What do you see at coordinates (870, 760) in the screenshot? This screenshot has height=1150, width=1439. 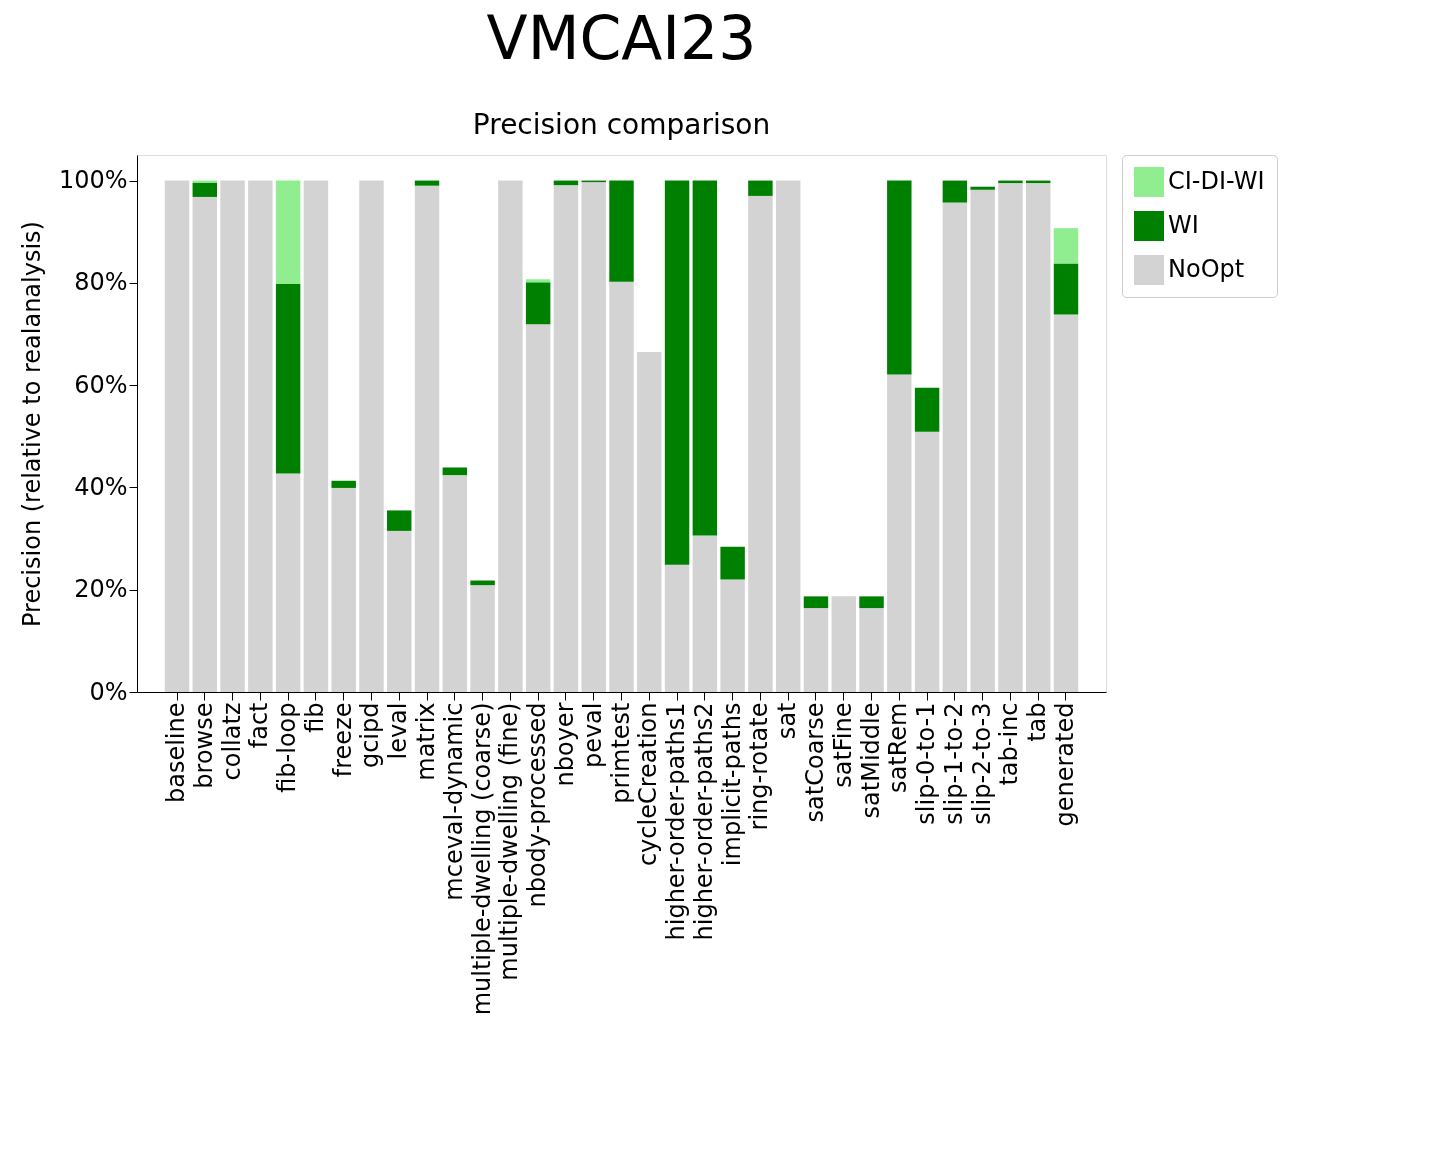 I see `x-tick-label: satMiddle` at bounding box center [870, 760].